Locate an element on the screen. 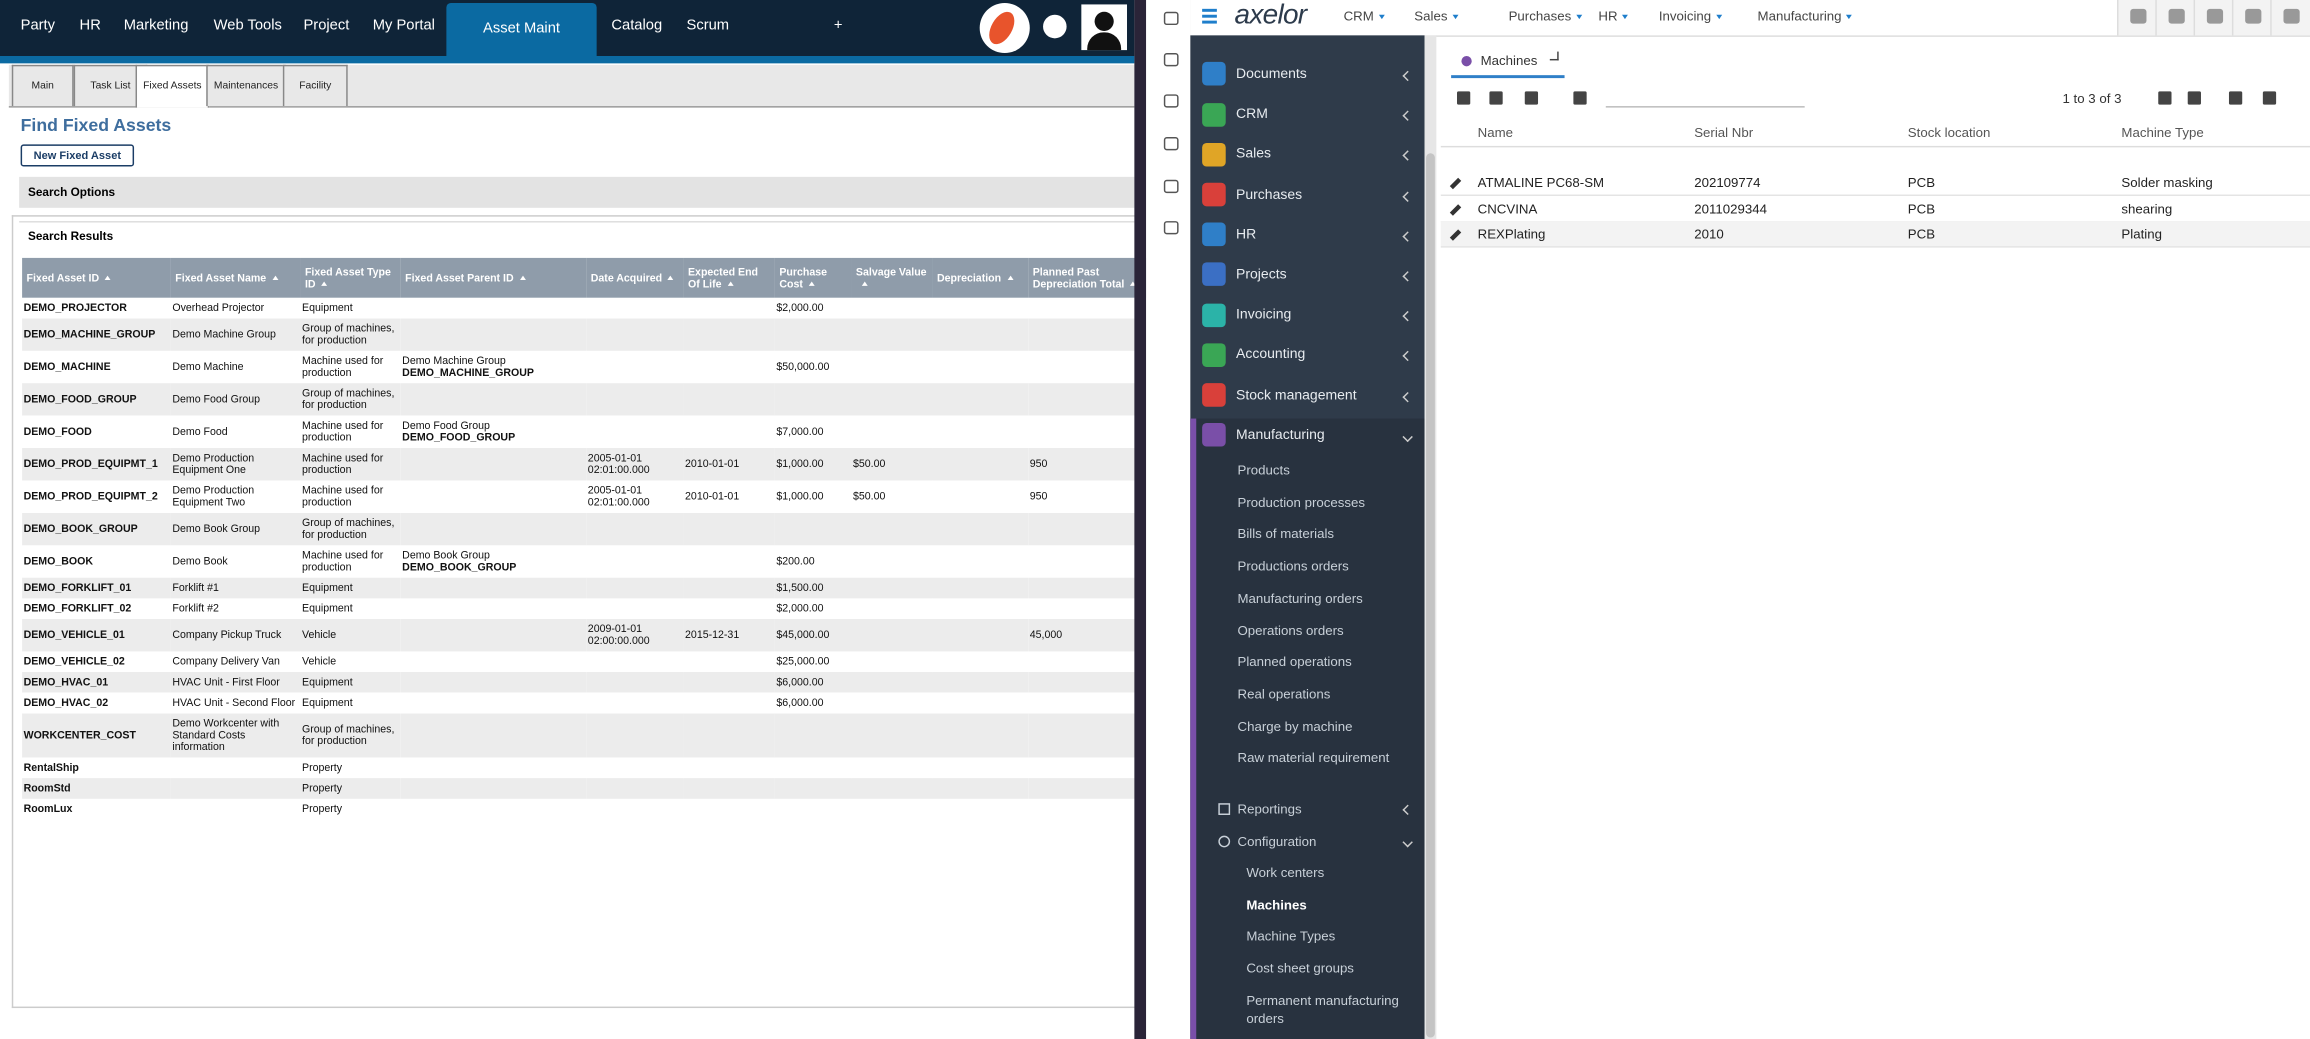 This screenshot has height=1039, width=2310. table-cell is located at coordinates (981, 561).